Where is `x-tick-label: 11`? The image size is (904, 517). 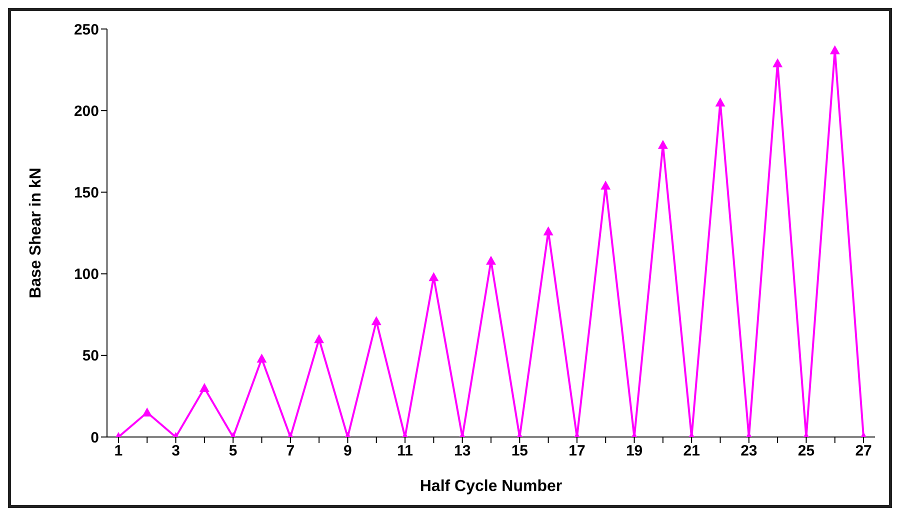 x-tick-label: 11 is located at coordinates (405, 451).